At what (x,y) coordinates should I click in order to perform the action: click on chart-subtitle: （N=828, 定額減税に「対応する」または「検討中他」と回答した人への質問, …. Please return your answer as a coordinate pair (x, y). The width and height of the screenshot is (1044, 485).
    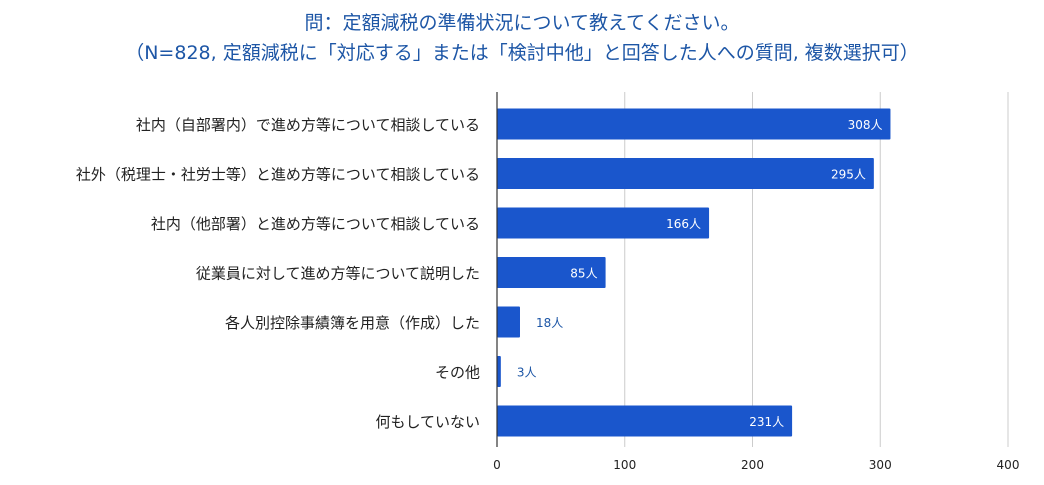
    Looking at the image, I should click on (522, 53).